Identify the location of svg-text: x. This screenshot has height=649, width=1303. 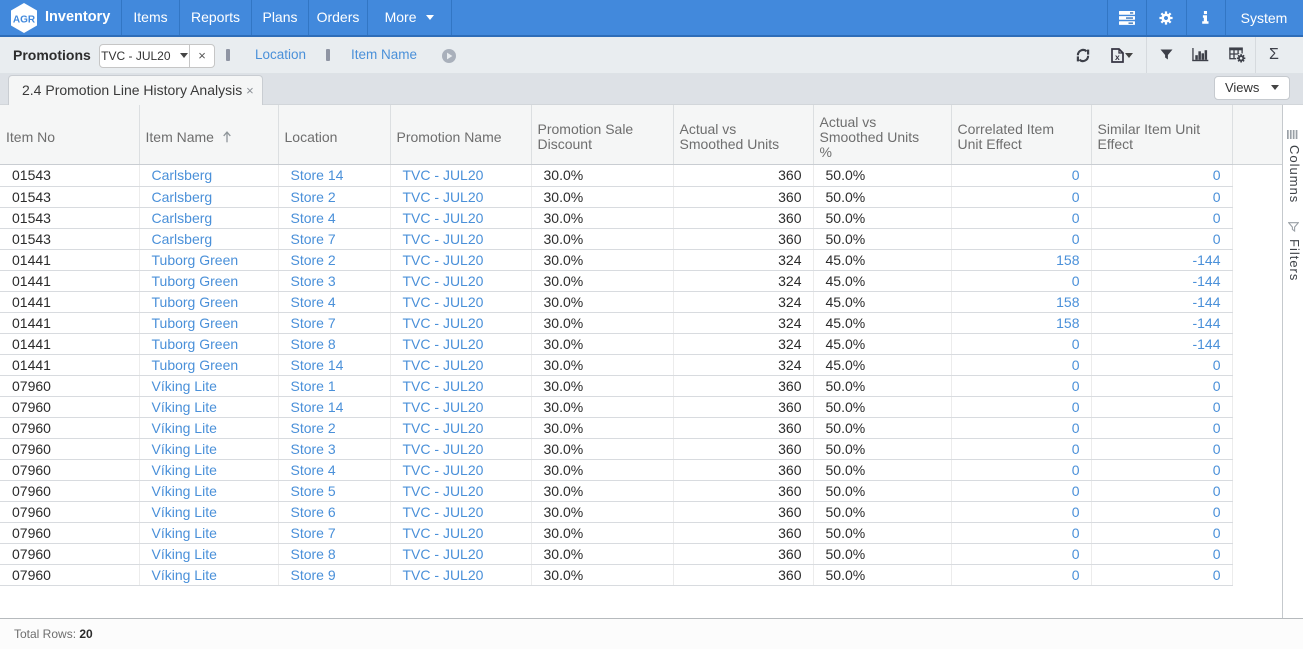
(1117, 57).